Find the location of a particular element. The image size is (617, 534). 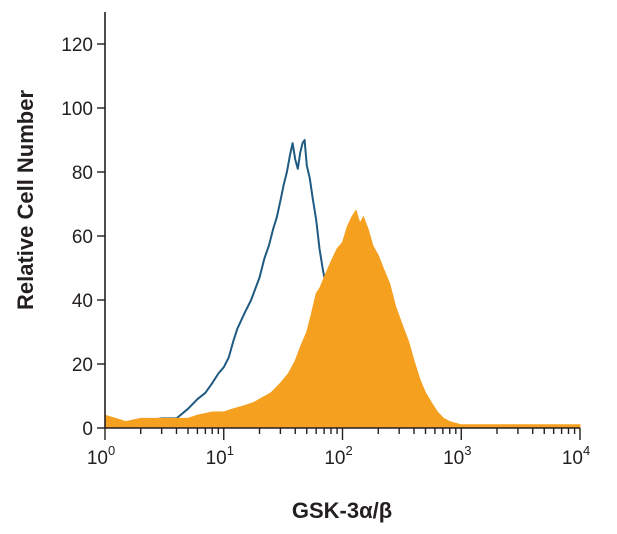

y-tick-label: 100 is located at coordinates (77, 109).